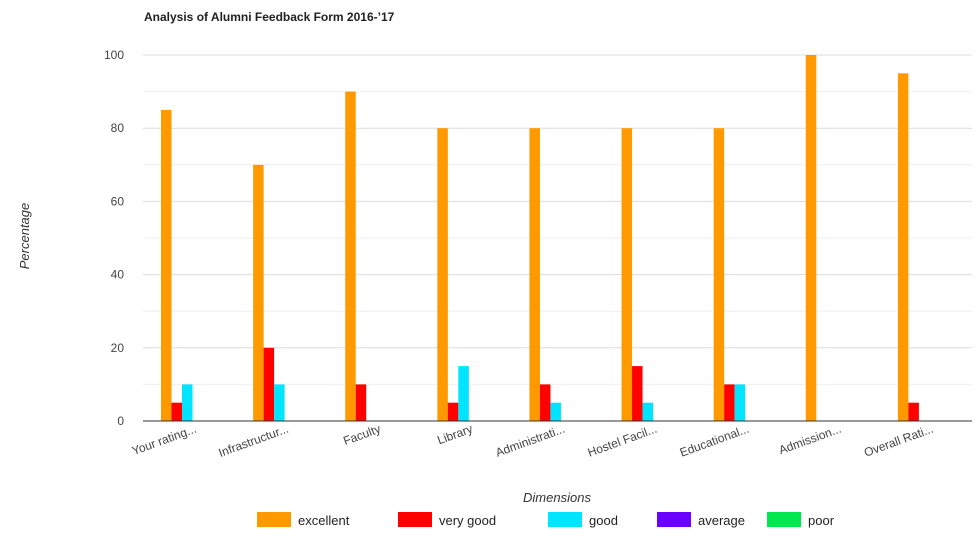 The image size is (976, 536). I want to click on legend-item-poor: poor, so click(801, 520).